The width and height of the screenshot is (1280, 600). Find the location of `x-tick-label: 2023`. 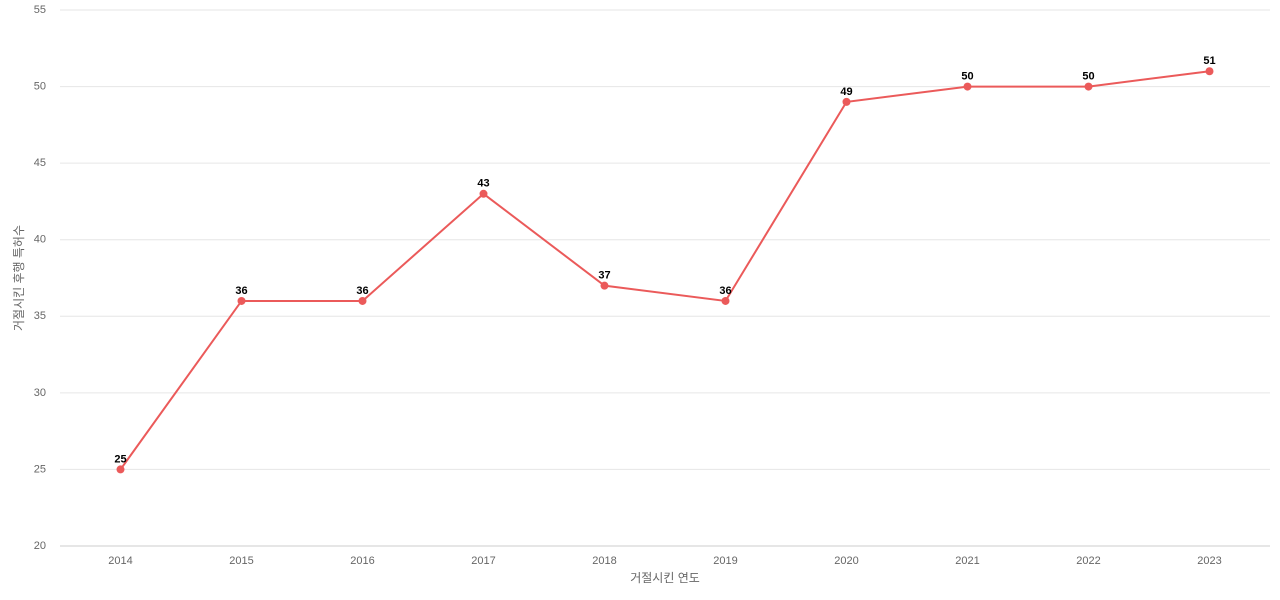

x-tick-label: 2023 is located at coordinates (1209, 561).